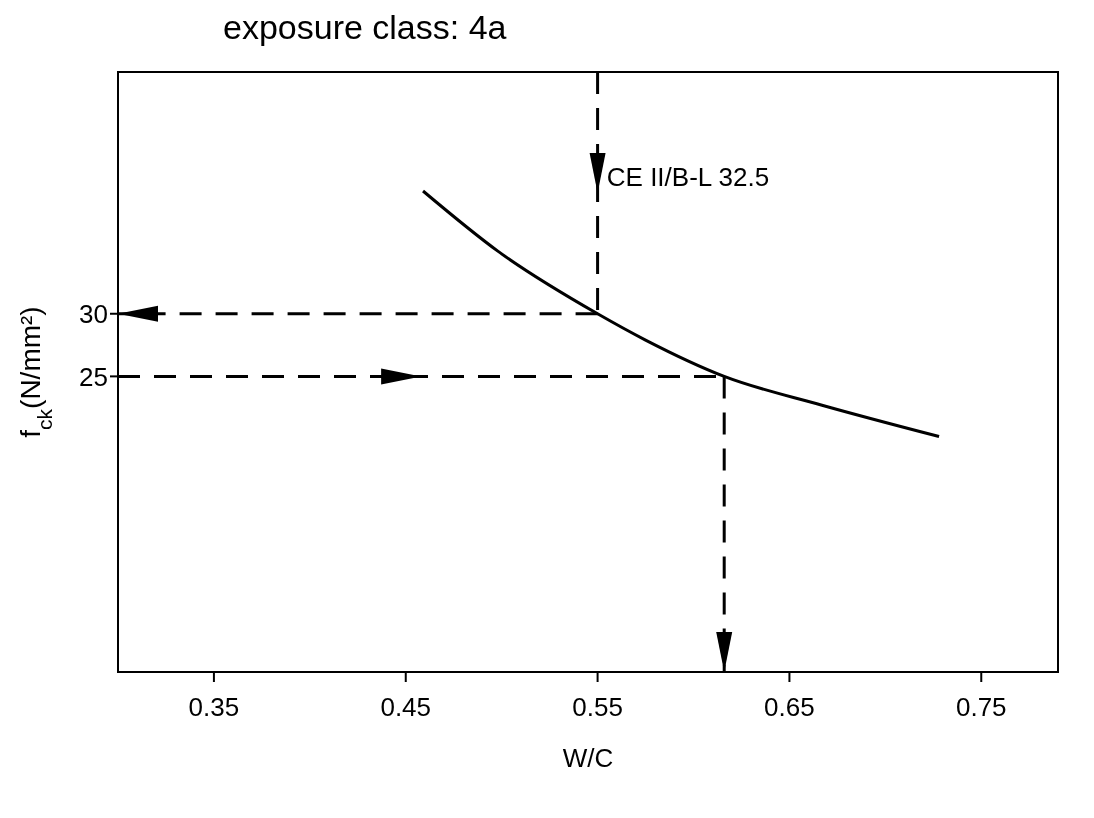 This screenshot has height=818, width=1094. Describe the element at coordinates (406, 707) in the screenshot. I see `x-tick-label: 0.45` at that location.